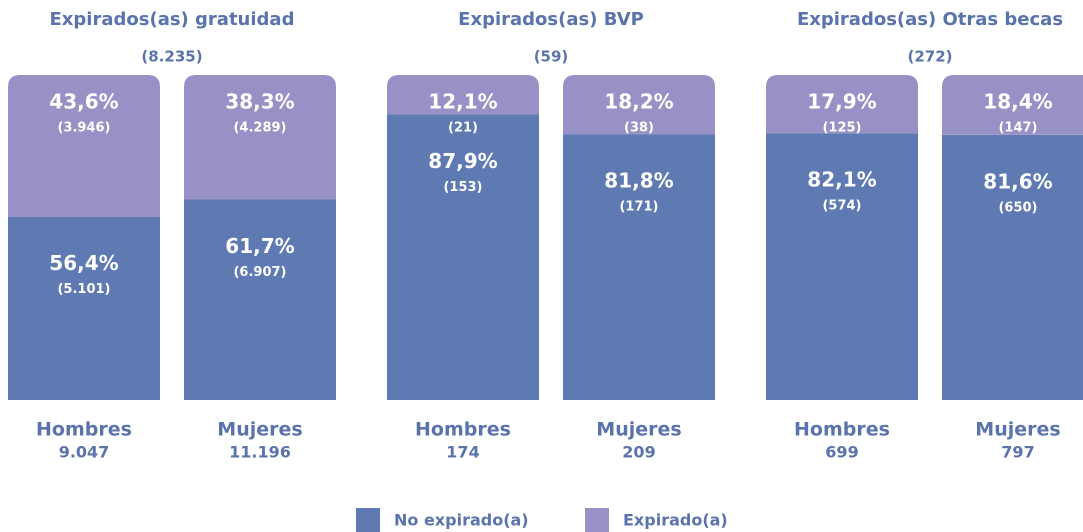  Describe the element at coordinates (1017, 128) in the screenshot. I see `count-label: (147)` at that location.